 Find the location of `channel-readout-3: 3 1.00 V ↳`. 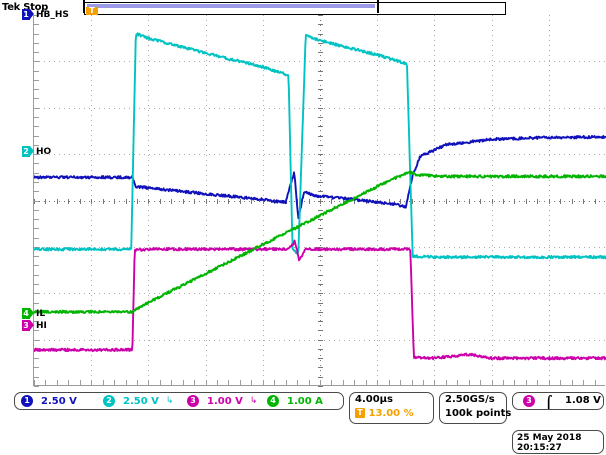

channel-readout-3: 3 1.00 V ↳ is located at coordinates (222, 401).